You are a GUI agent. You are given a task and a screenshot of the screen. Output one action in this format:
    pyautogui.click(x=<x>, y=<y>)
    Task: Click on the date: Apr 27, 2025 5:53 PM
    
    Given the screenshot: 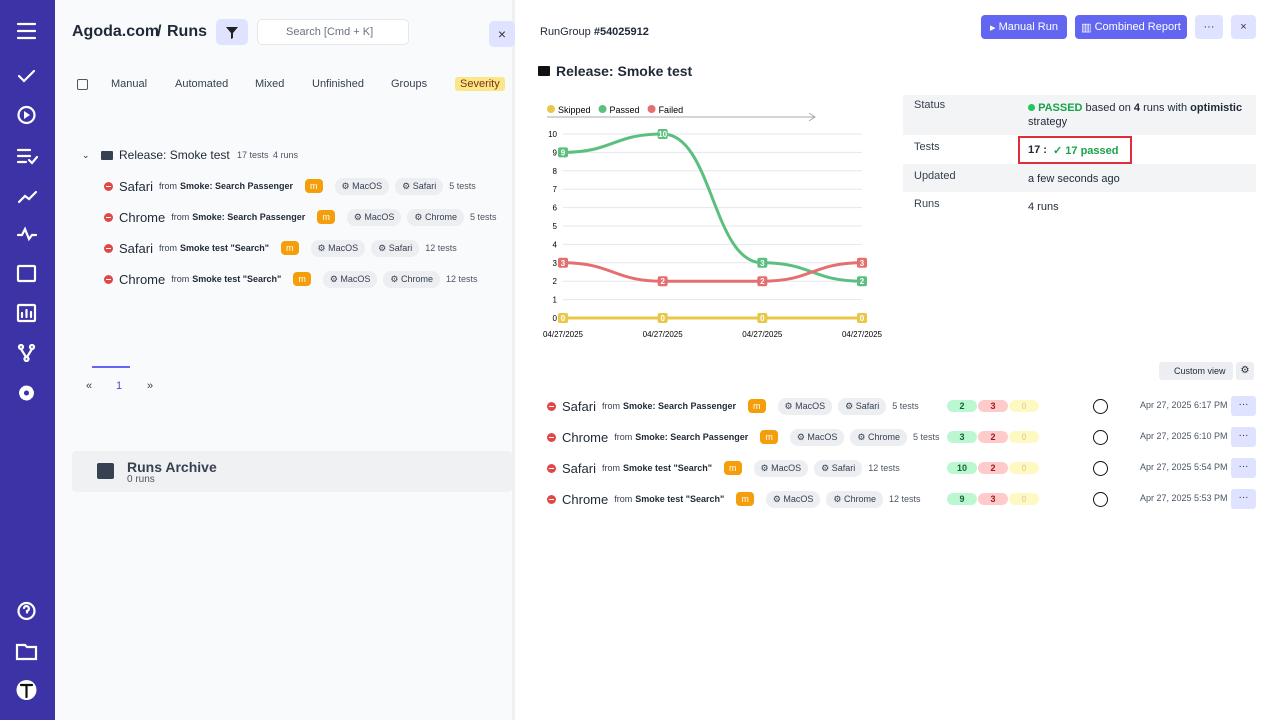 What is the action you would take?
    pyautogui.click(x=1184, y=498)
    